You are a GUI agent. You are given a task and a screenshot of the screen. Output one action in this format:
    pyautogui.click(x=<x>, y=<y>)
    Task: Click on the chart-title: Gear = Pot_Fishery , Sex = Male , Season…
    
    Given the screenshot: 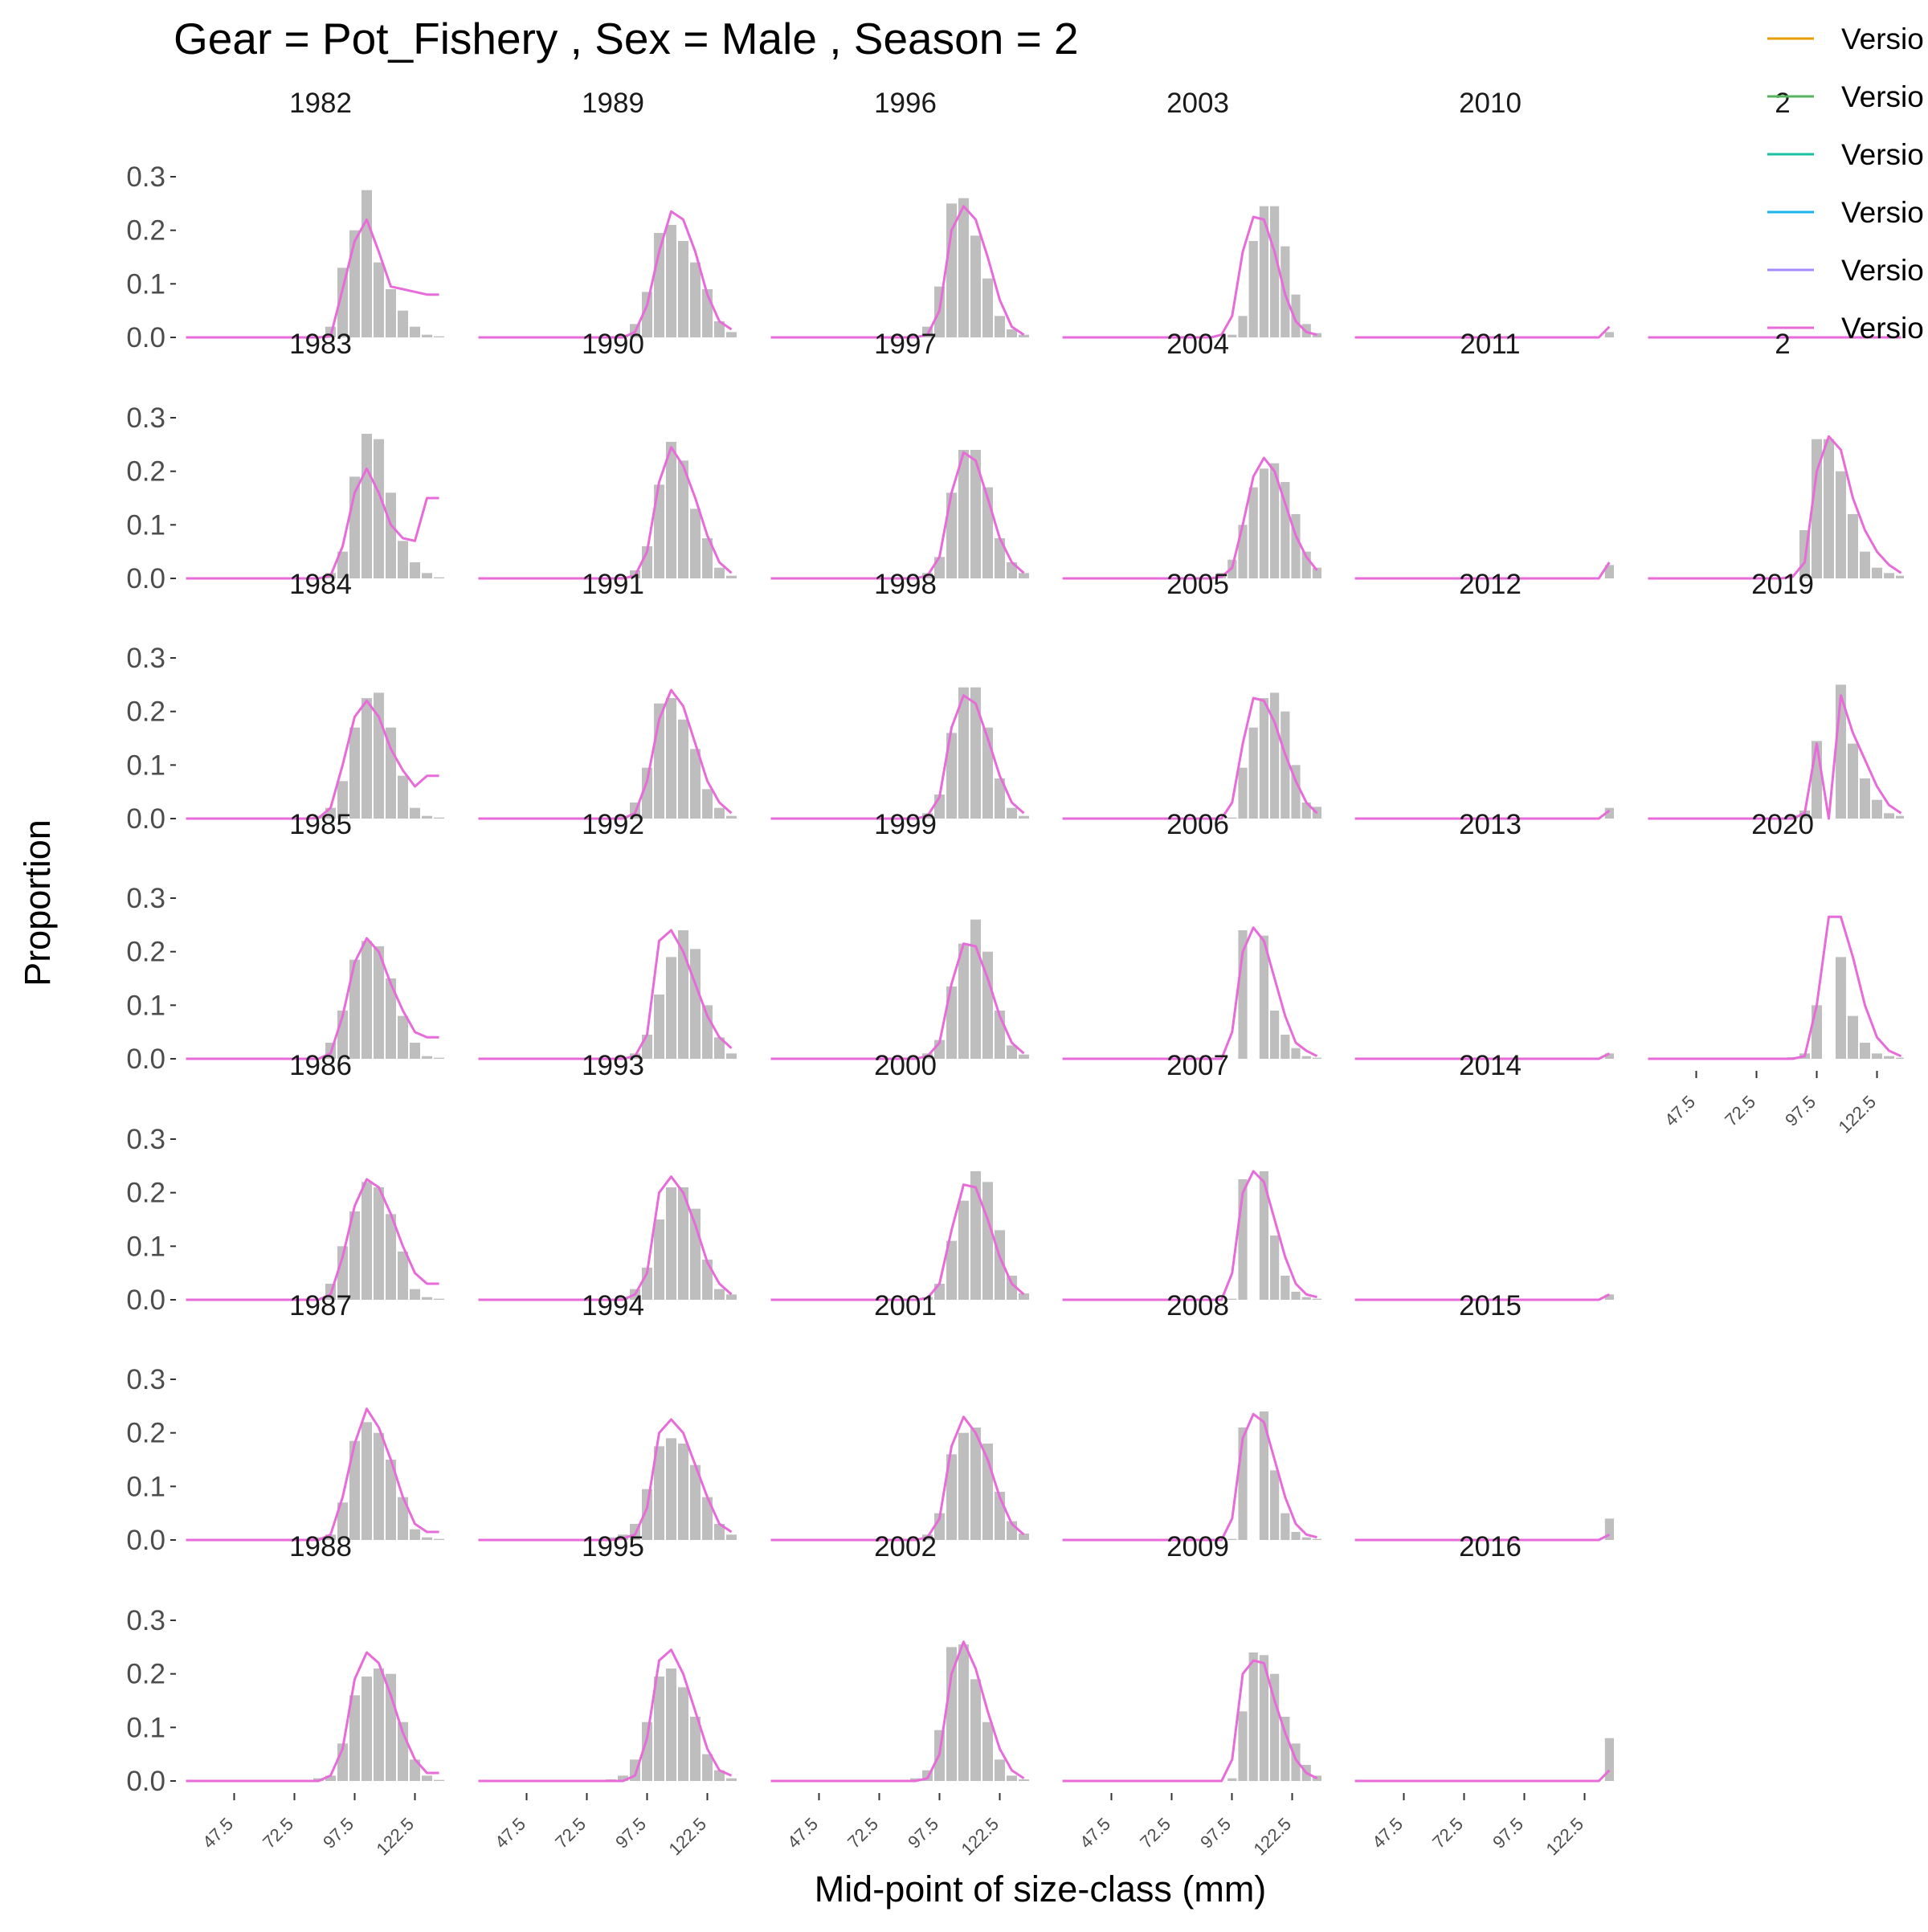 What is the action you would take?
    pyautogui.click(x=626, y=38)
    